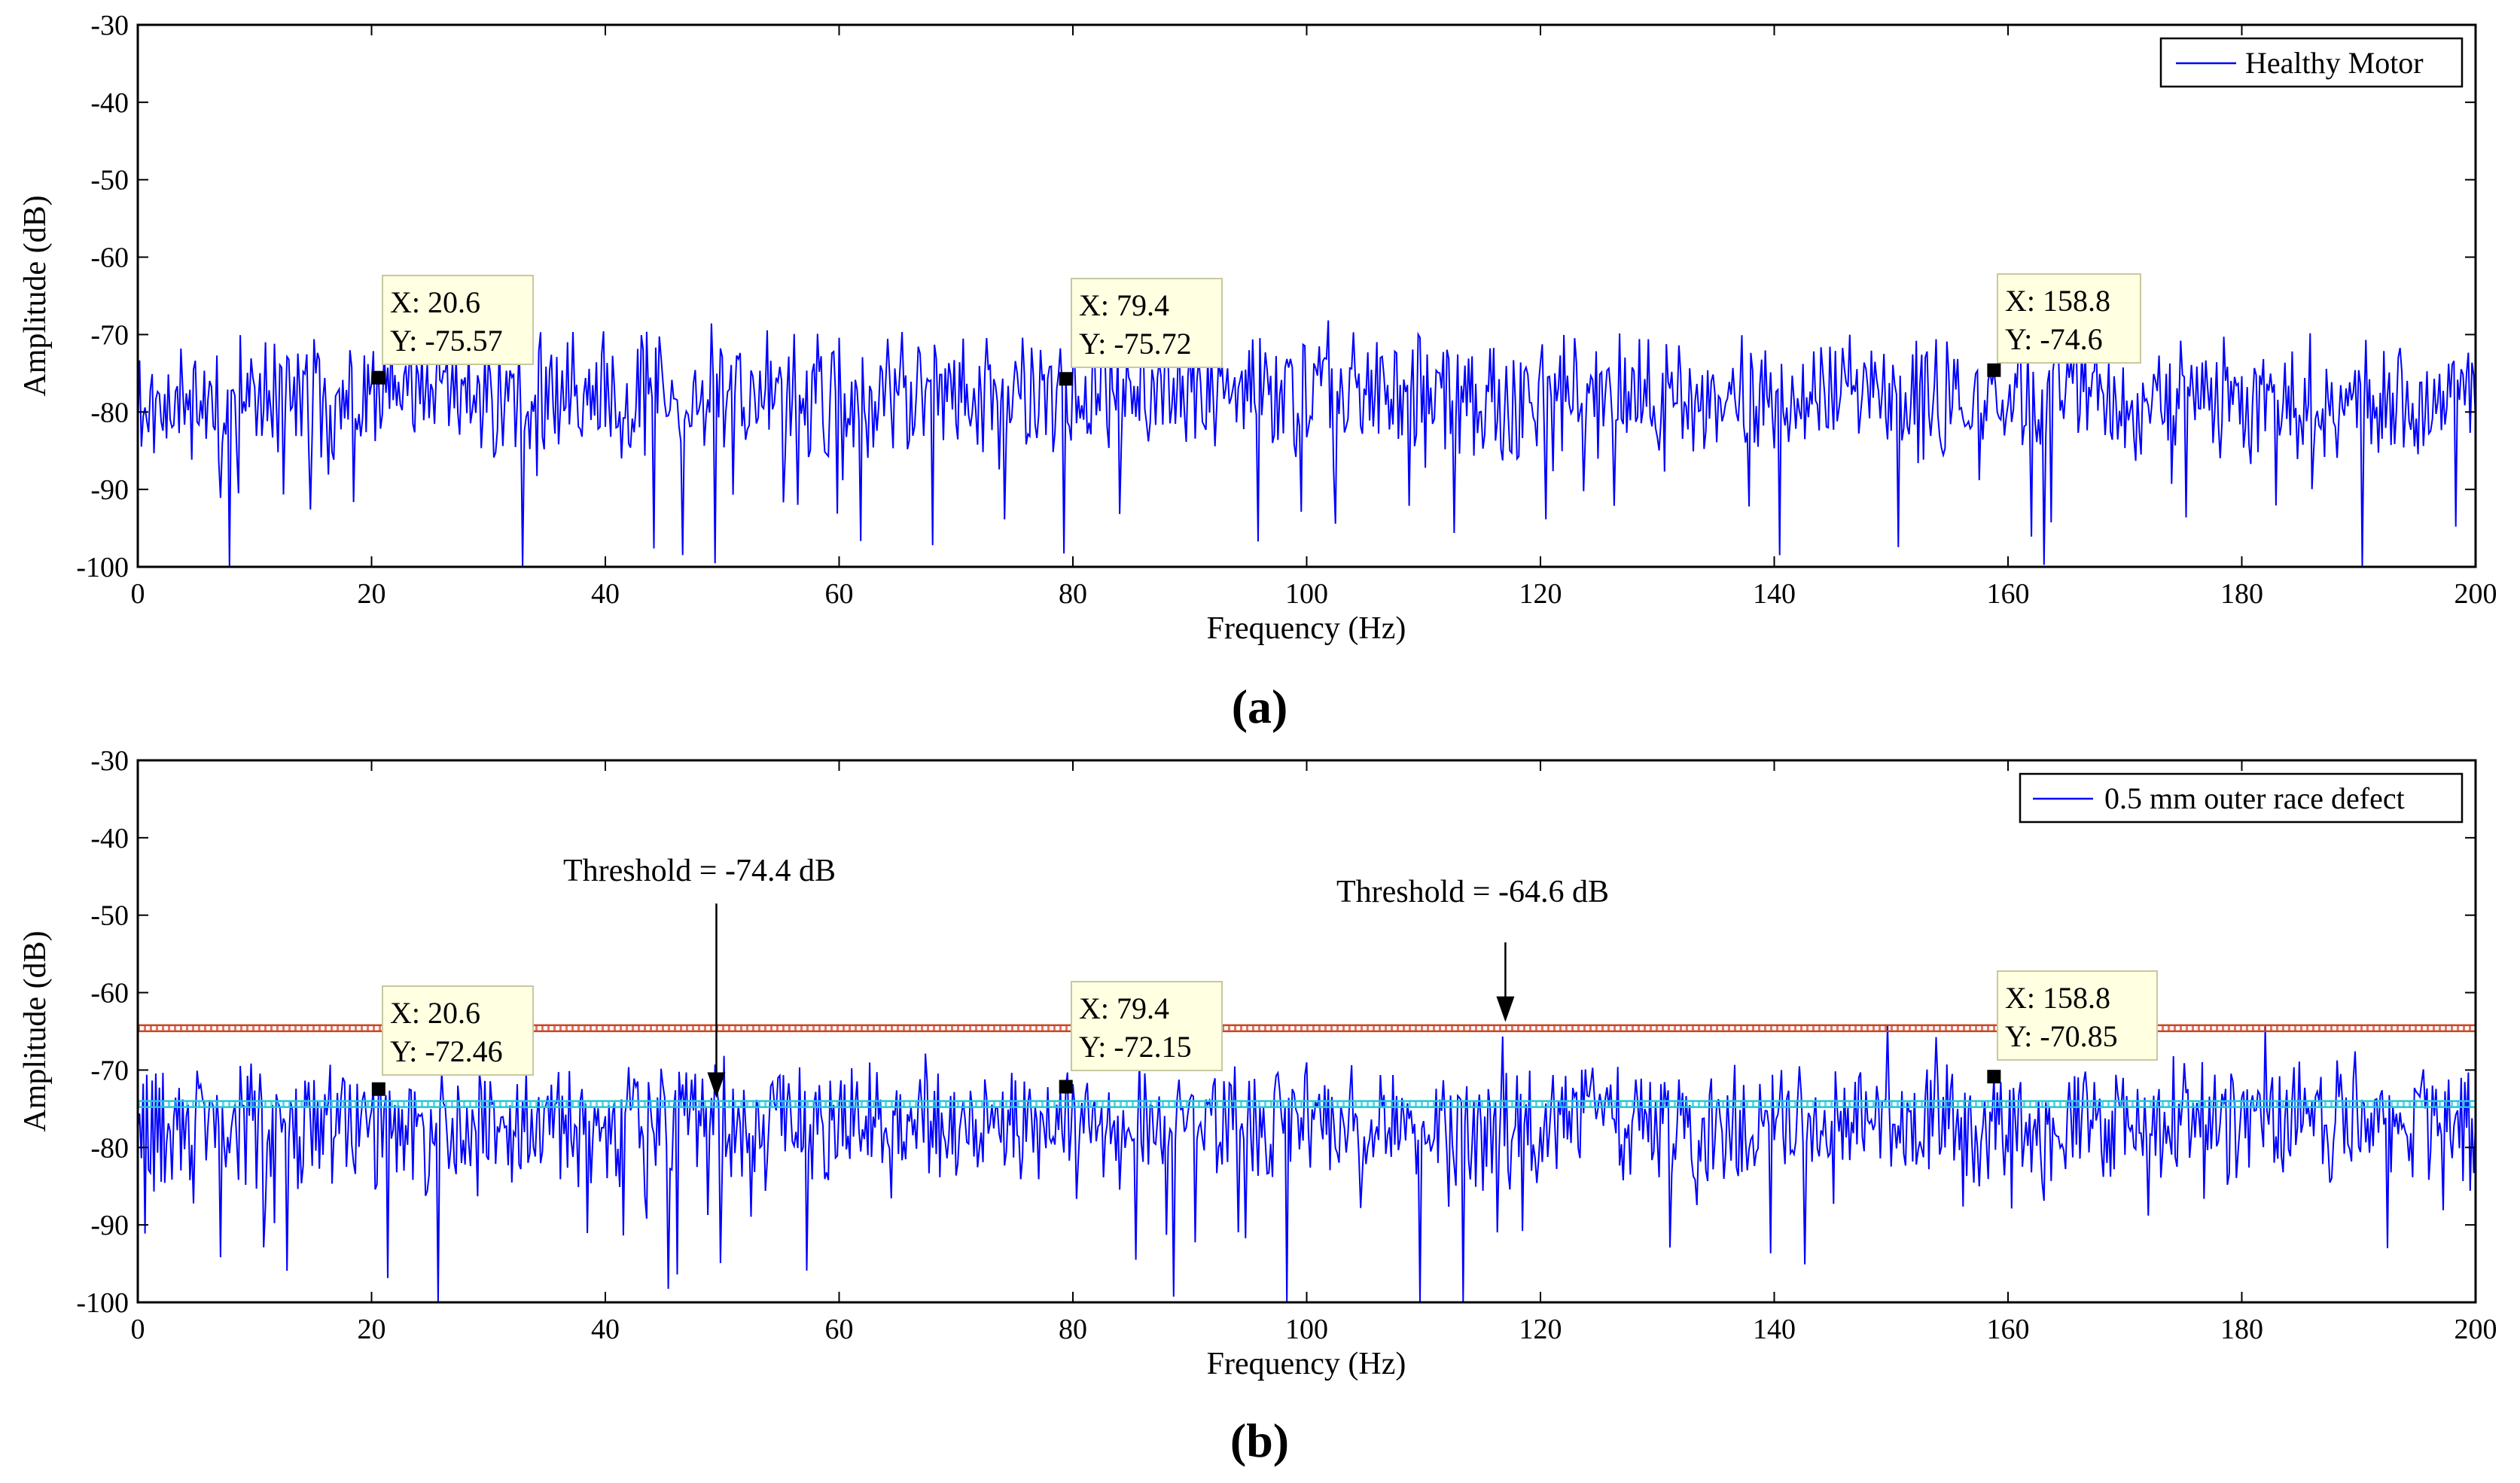 This screenshot has height=1483, width=2520. I want to click on panel-b-arrows, so click(1111, 1001).